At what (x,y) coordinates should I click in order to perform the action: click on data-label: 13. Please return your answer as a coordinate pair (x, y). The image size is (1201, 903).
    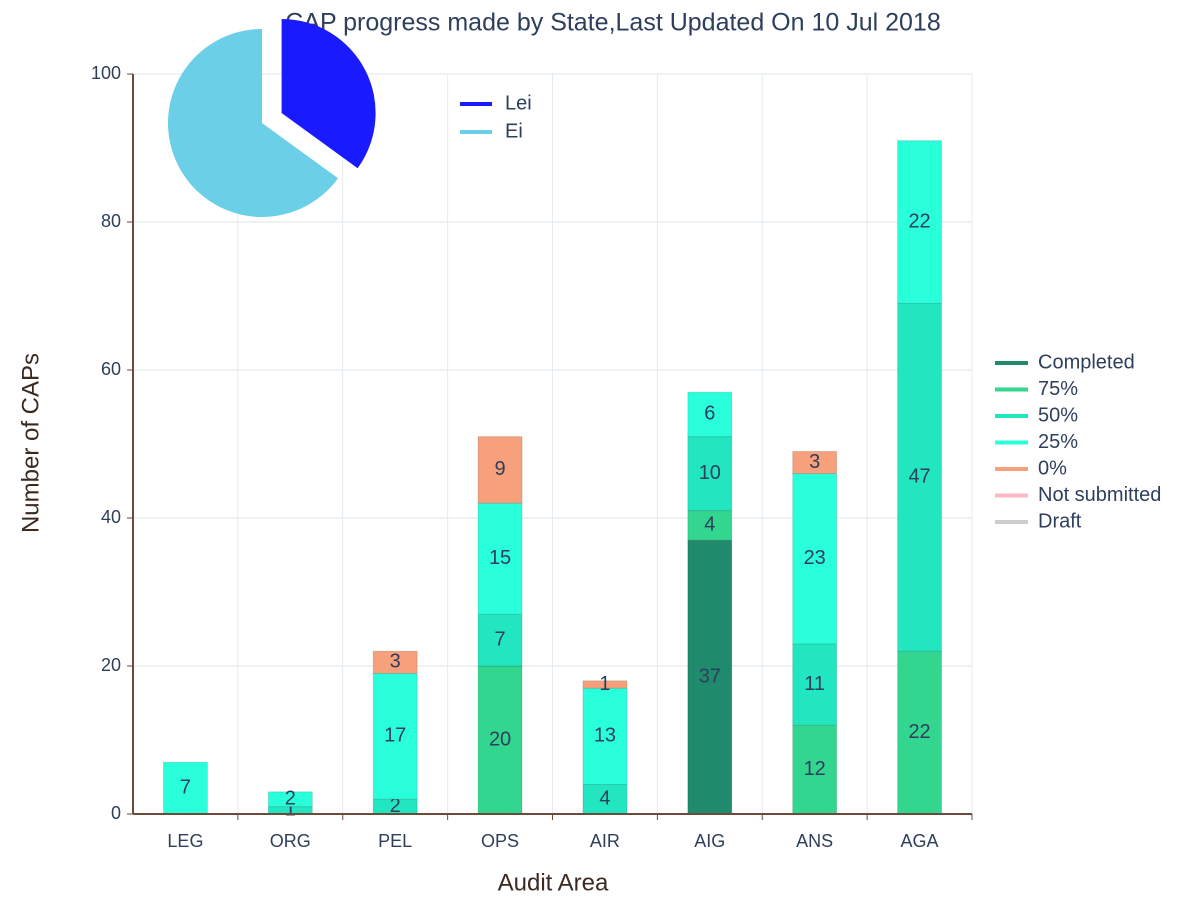
    Looking at the image, I should click on (605, 736).